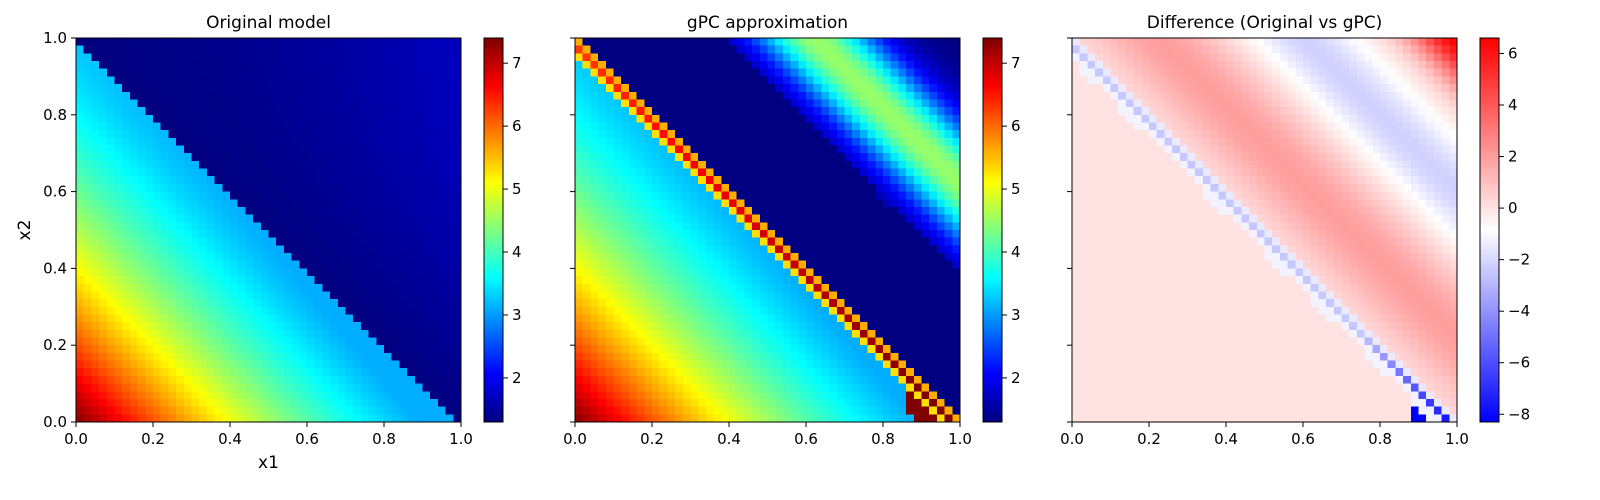 The image size is (1600, 500). I want to click on colorbar-tick-label: −2, so click(1519, 260).